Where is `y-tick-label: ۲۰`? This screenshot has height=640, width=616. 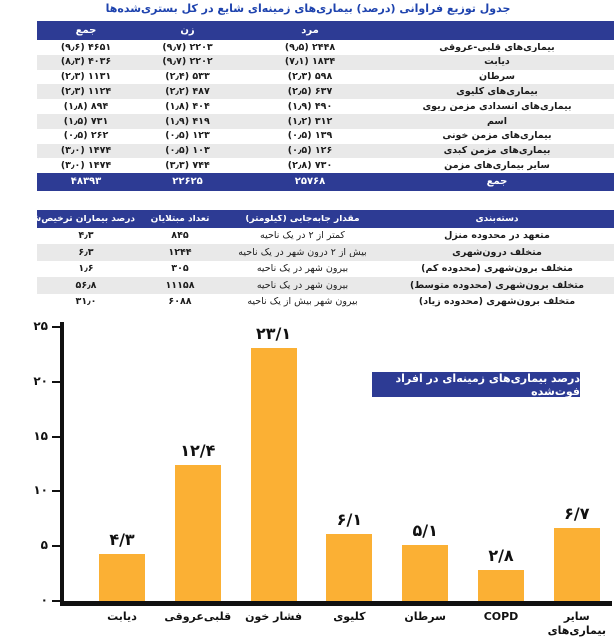 y-tick-label: ۲۰ is located at coordinates (40, 380).